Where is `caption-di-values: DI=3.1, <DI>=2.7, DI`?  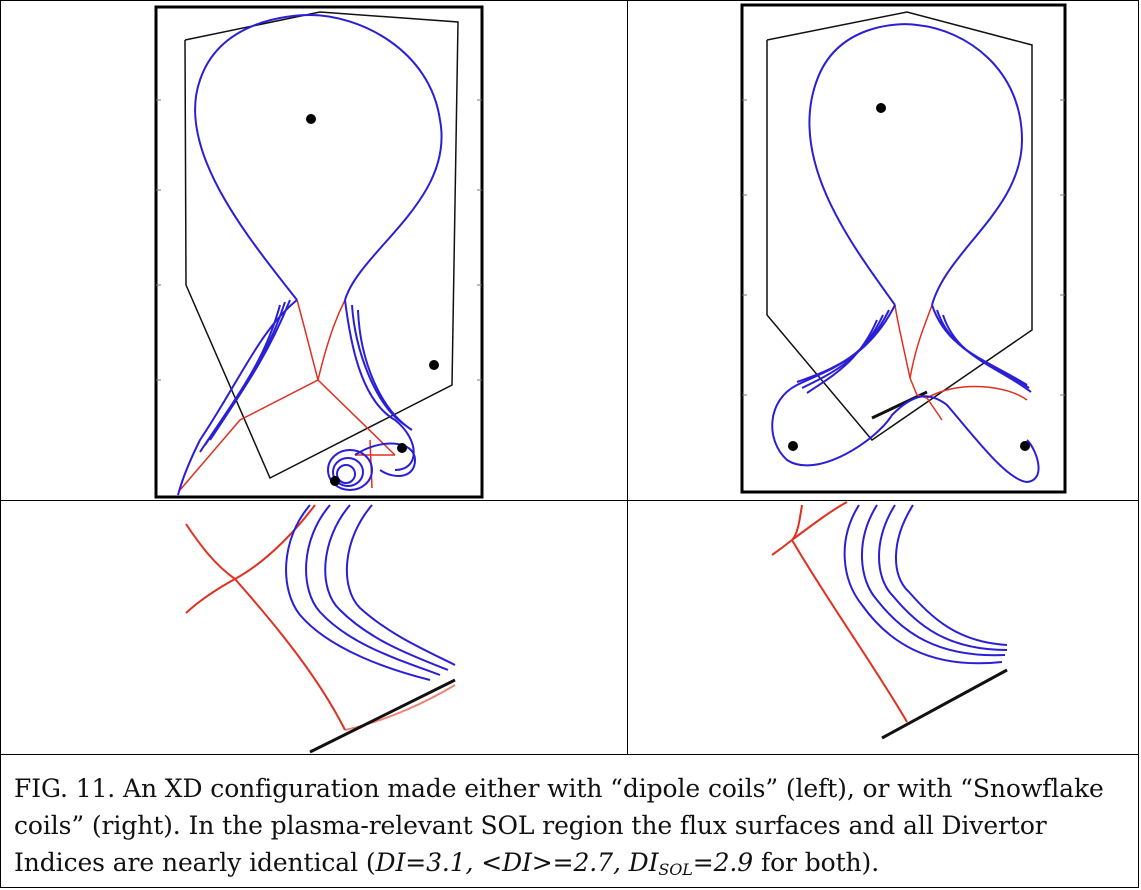
caption-di-values: DI=3.1, <DI>=2.7, DI is located at coordinates (517, 862).